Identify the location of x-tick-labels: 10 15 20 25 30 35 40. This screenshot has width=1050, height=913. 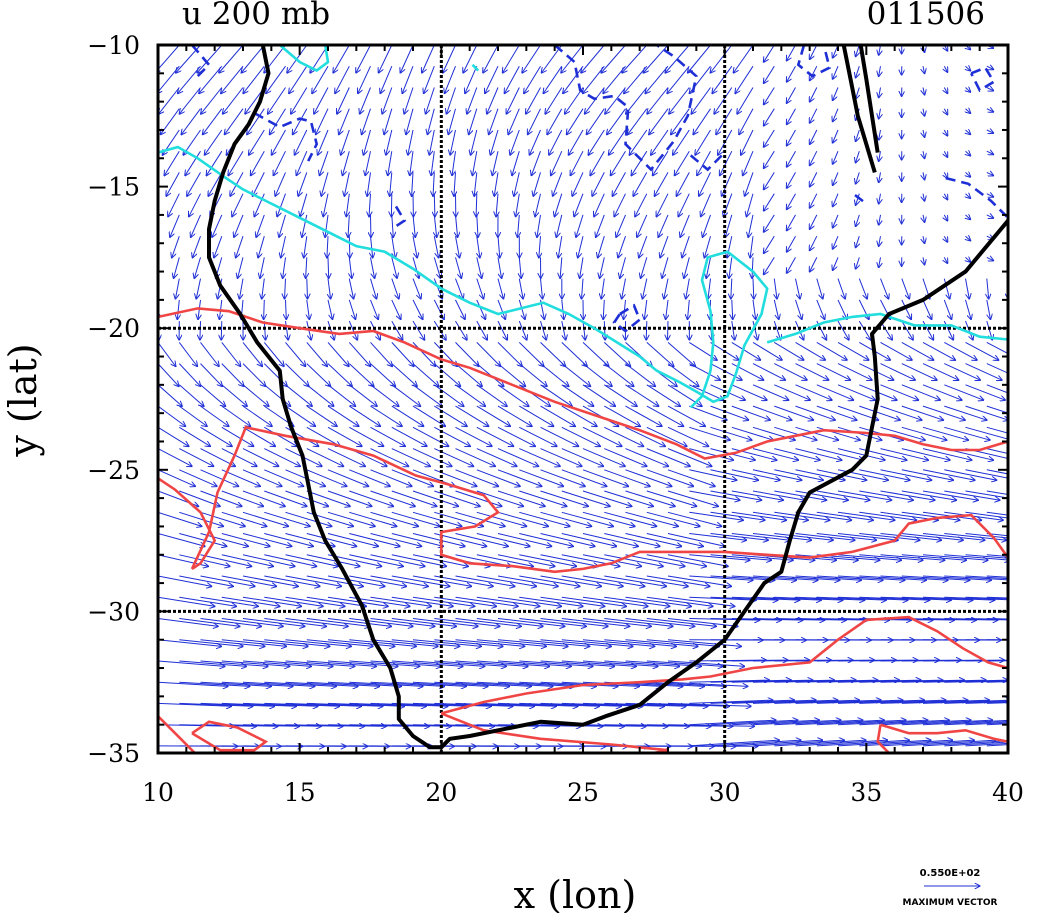
(583, 792).